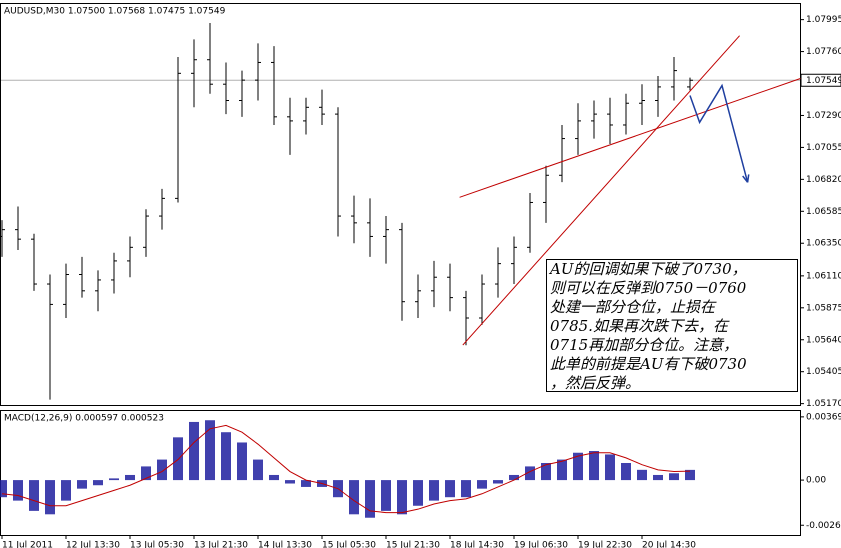 The image size is (841, 548). I want to click on x-tick-label: 20 Jul 14:30, so click(669, 544).